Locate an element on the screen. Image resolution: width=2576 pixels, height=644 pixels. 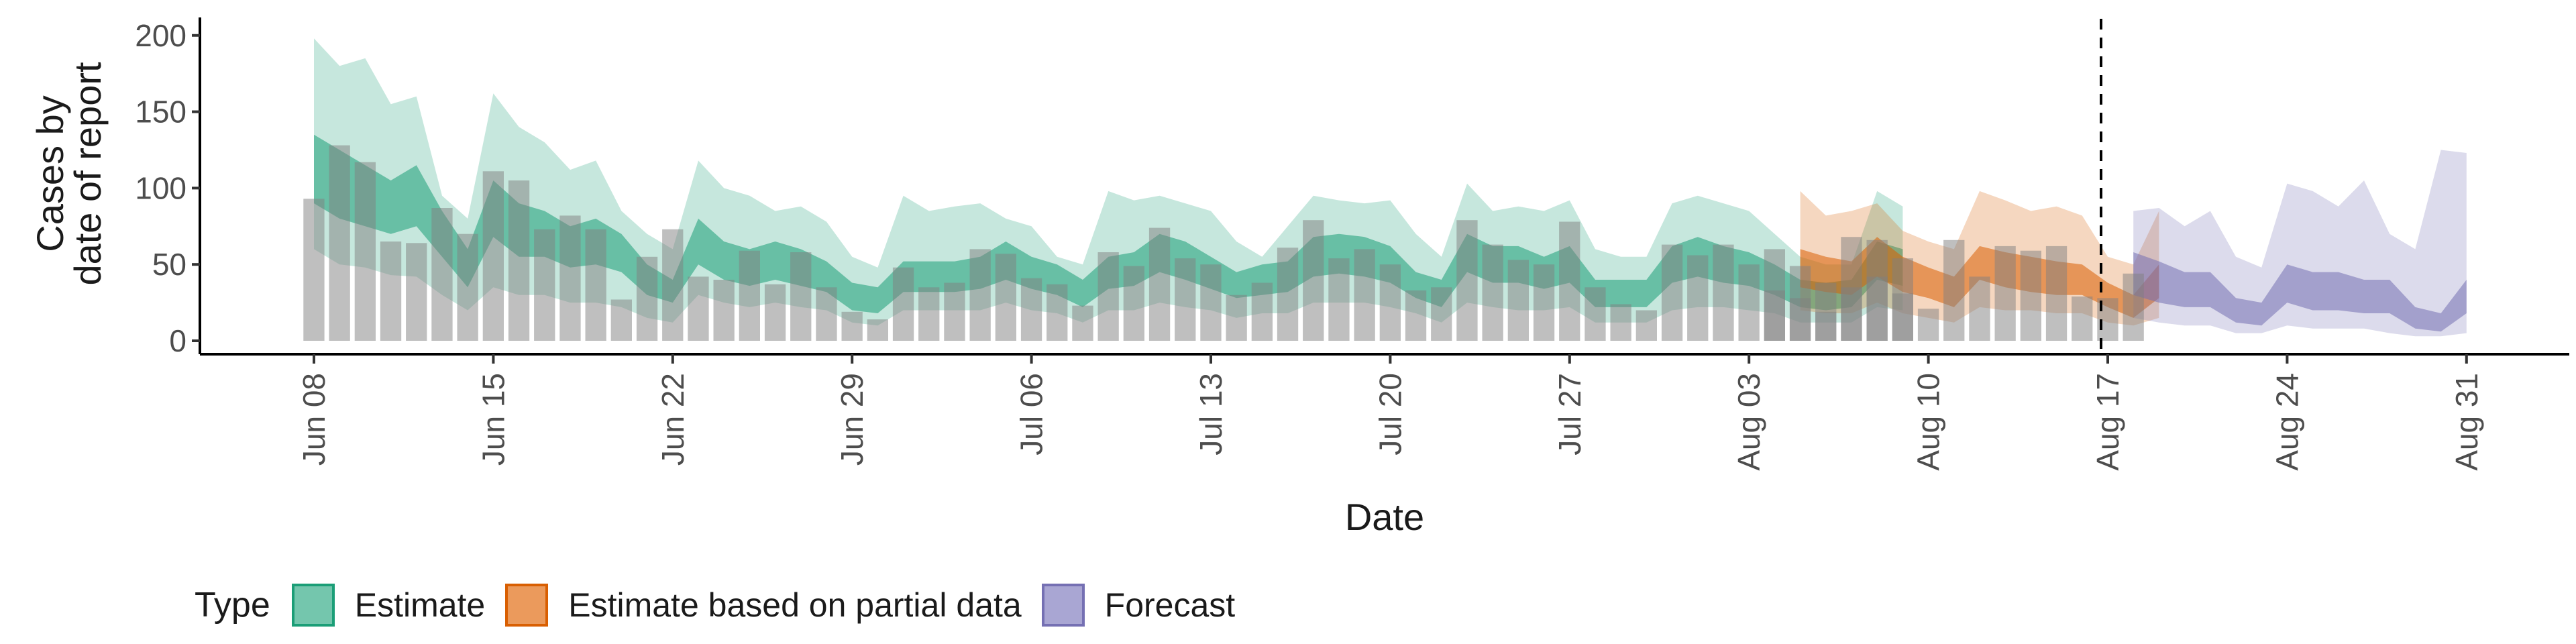
y-tick-label: 200 is located at coordinates (160, 35).